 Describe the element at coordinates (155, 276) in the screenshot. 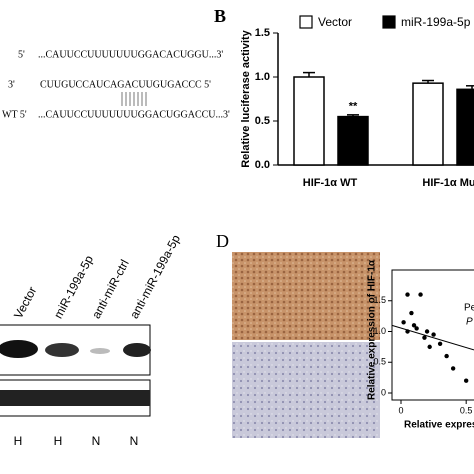

I see `lane-label: anti-miR-199a-5p` at that location.